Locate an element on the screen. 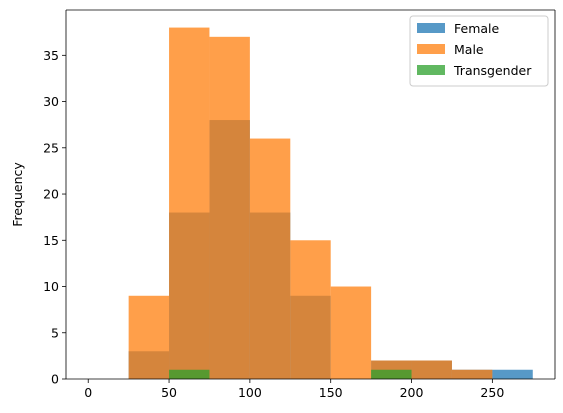  y-tick-label-5: 5 is located at coordinates (55, 332).